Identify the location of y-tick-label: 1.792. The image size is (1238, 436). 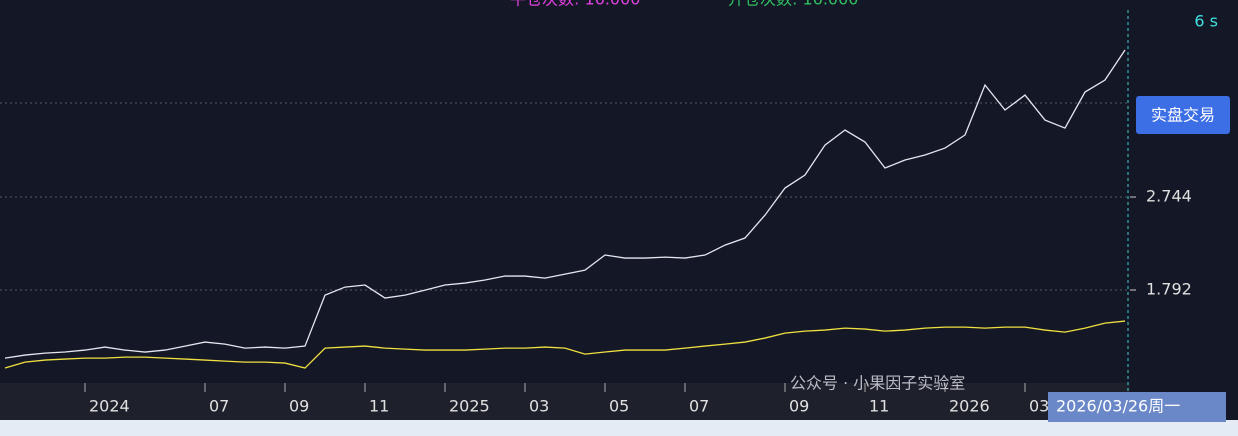
(1169, 289).